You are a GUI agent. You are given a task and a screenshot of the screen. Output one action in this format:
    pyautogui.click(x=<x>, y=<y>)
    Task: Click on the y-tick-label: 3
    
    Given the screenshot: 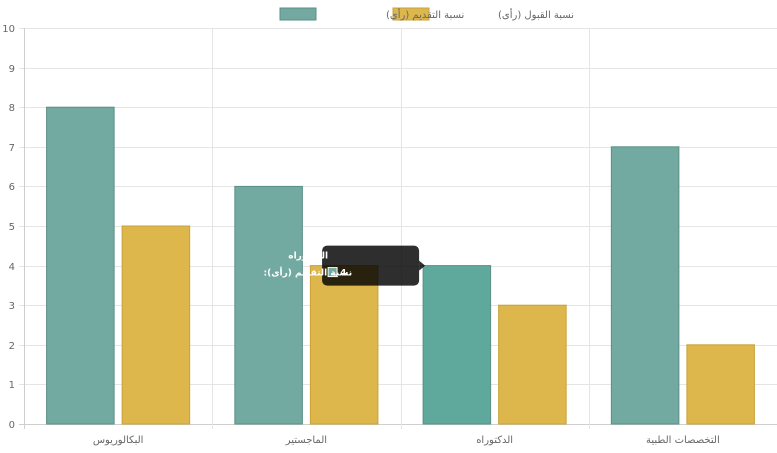 What is the action you would take?
    pyautogui.click(x=12, y=306)
    